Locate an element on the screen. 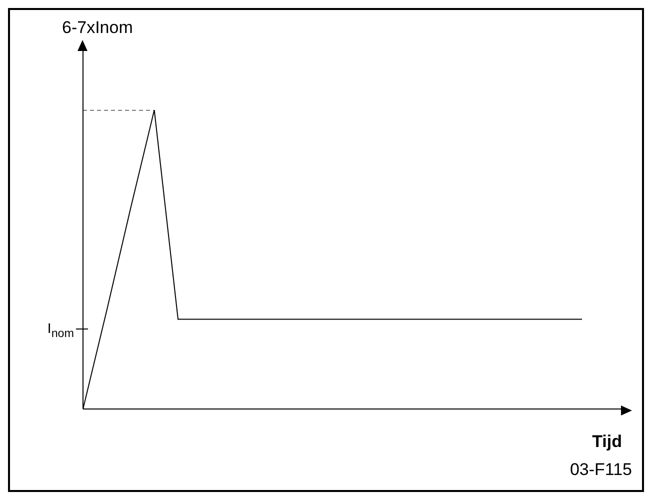 The height and width of the screenshot is (500, 652). annotation: I$_{nom}$ is located at coordinates (60, 330).